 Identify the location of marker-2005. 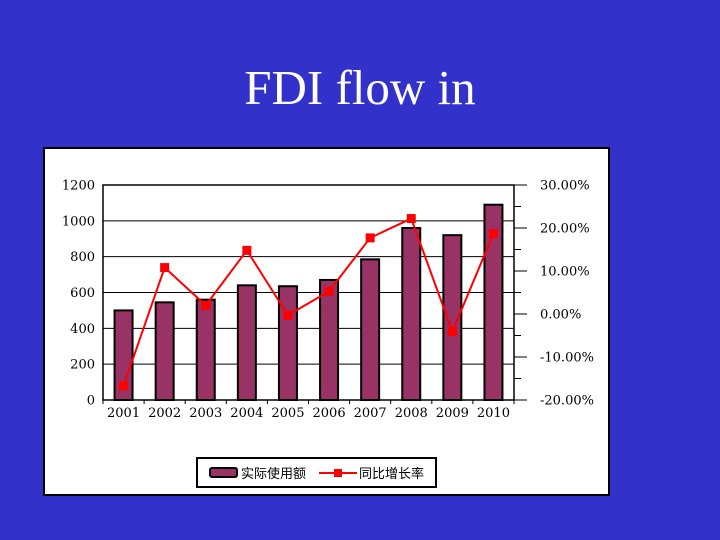
(288, 315).